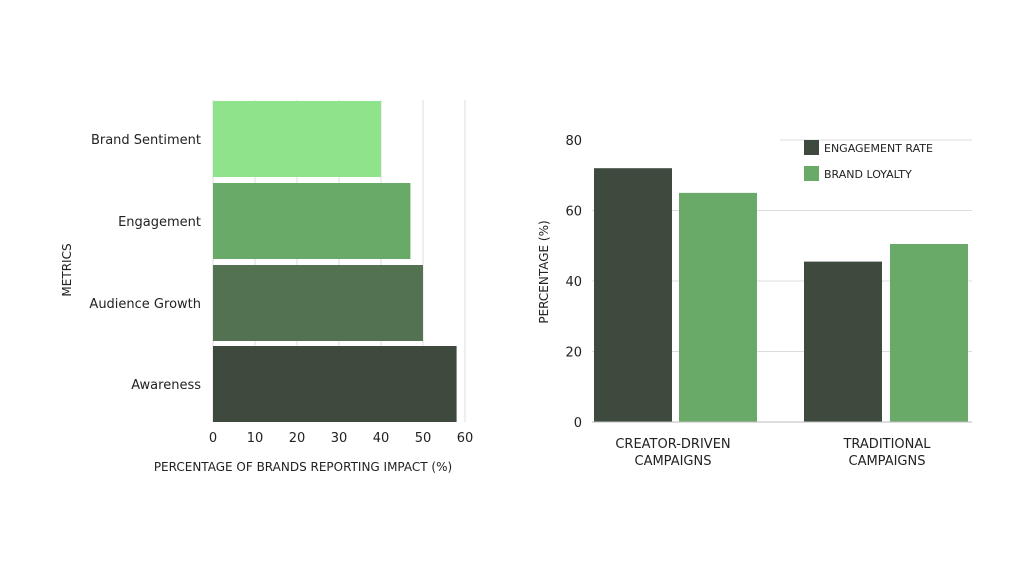 Image resolution: width=1024 pixels, height=576 pixels. I want to click on bar-brand-sentiment, so click(297, 139).